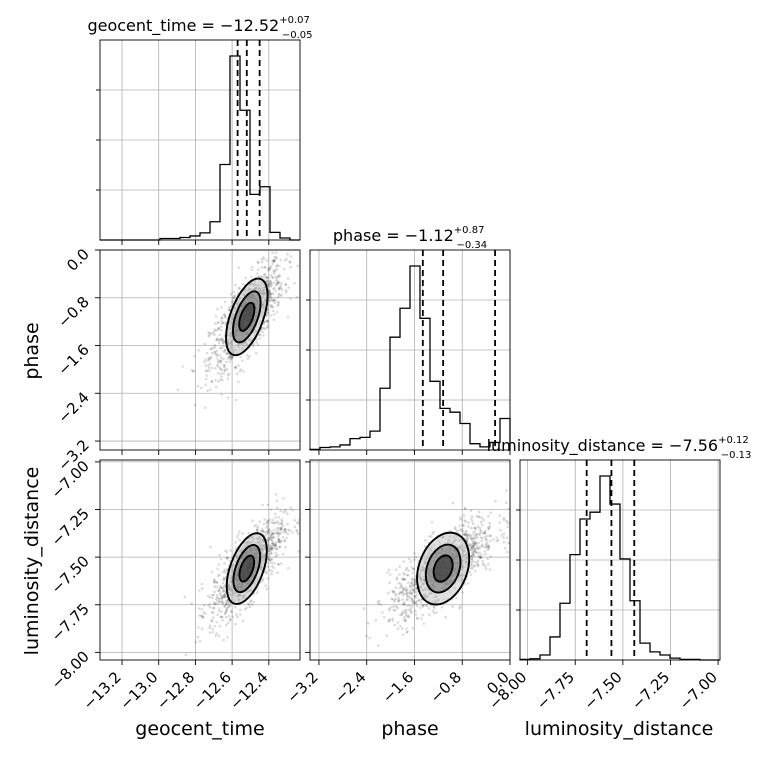  What do you see at coordinates (410, 358) in the screenshot?
I see `histogram-phase` at bounding box center [410, 358].